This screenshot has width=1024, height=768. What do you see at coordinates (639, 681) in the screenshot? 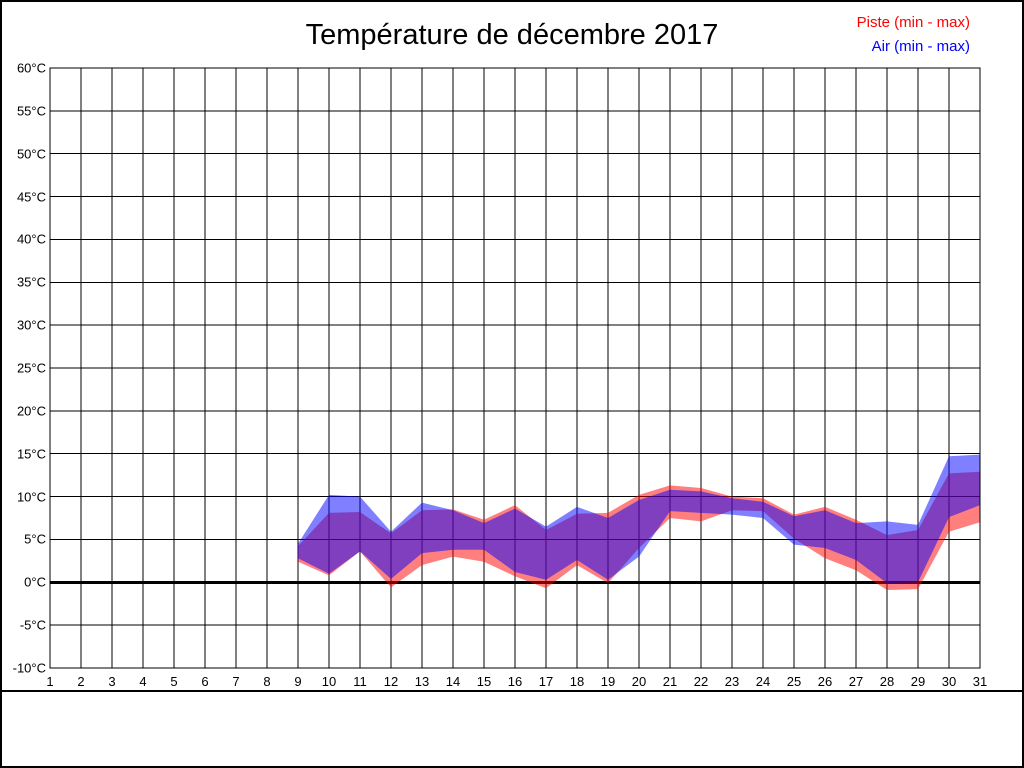
I see `x-tick-label: 20` at bounding box center [639, 681].